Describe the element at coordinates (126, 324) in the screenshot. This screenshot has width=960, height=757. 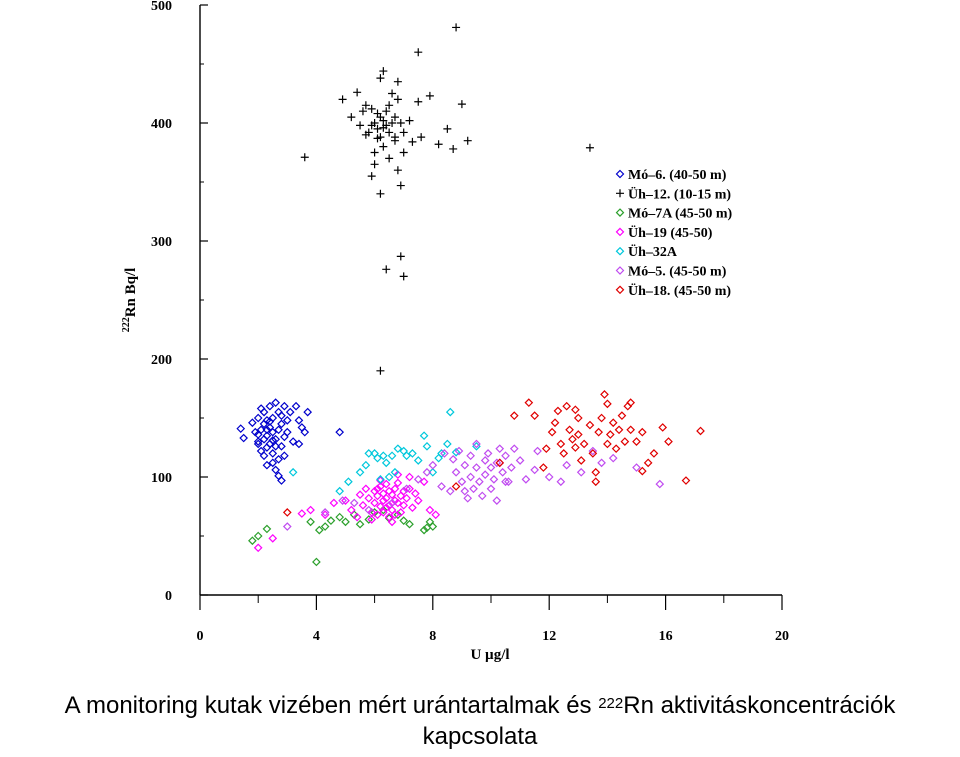
I see `y-axis-title-sup: 222` at that location.